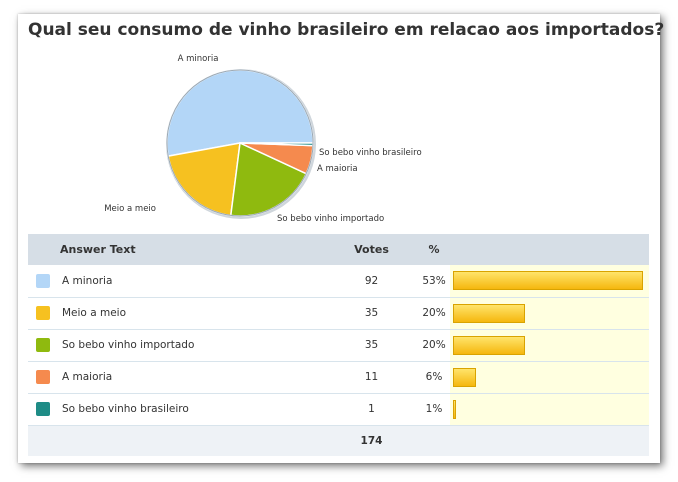 The image size is (678, 482). I want to click on header-bar, so click(549, 249).